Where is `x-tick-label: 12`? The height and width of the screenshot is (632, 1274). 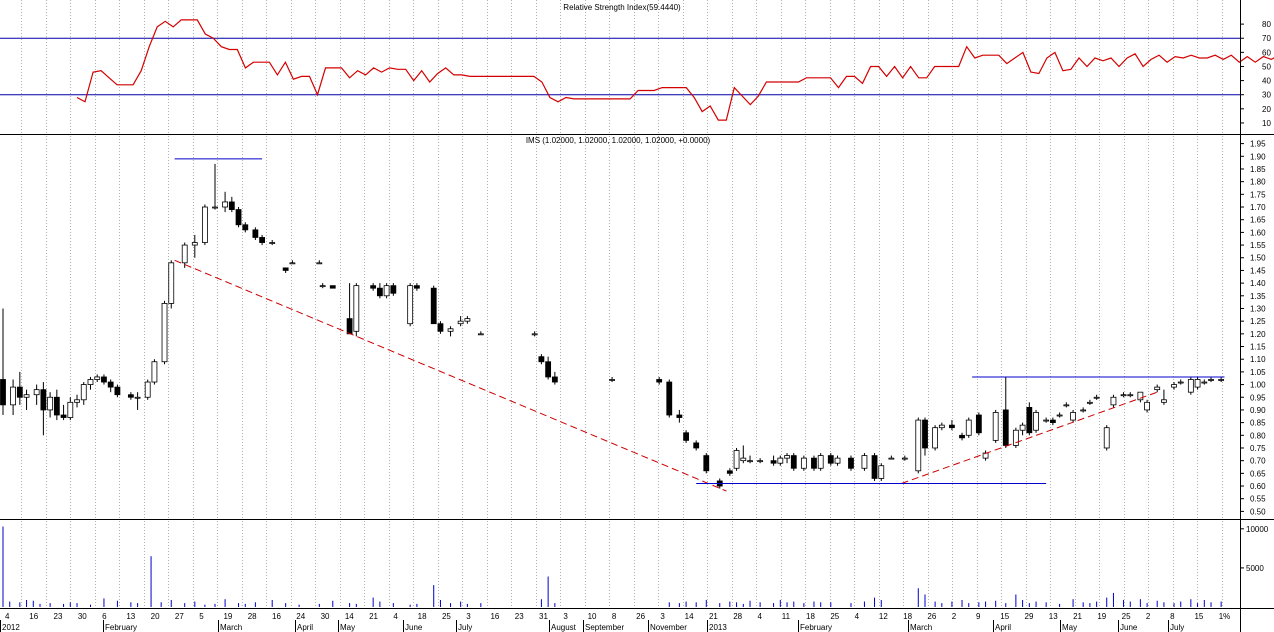
x-tick-label: 12 is located at coordinates (883, 616).